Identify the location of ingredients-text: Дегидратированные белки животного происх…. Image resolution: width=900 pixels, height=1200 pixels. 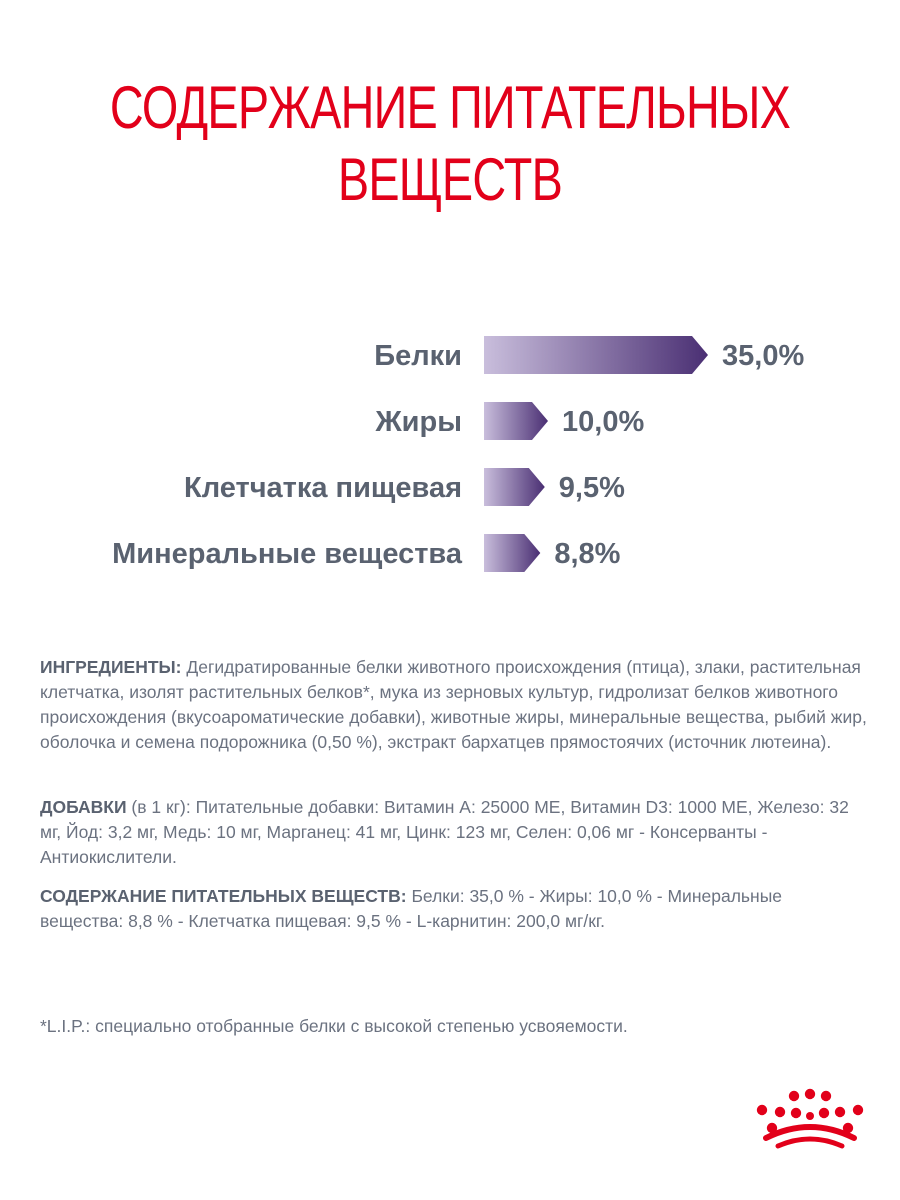
(453, 704).